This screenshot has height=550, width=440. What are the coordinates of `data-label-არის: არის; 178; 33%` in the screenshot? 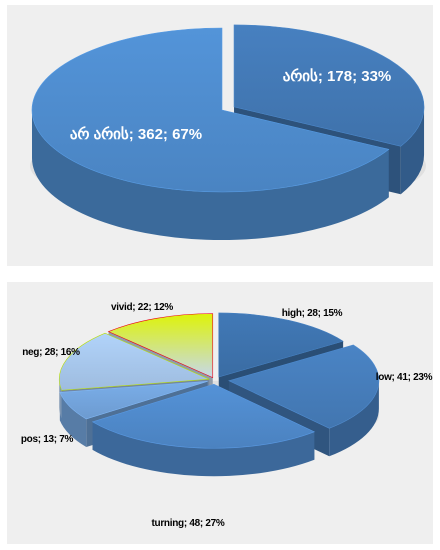 It's located at (337, 76).